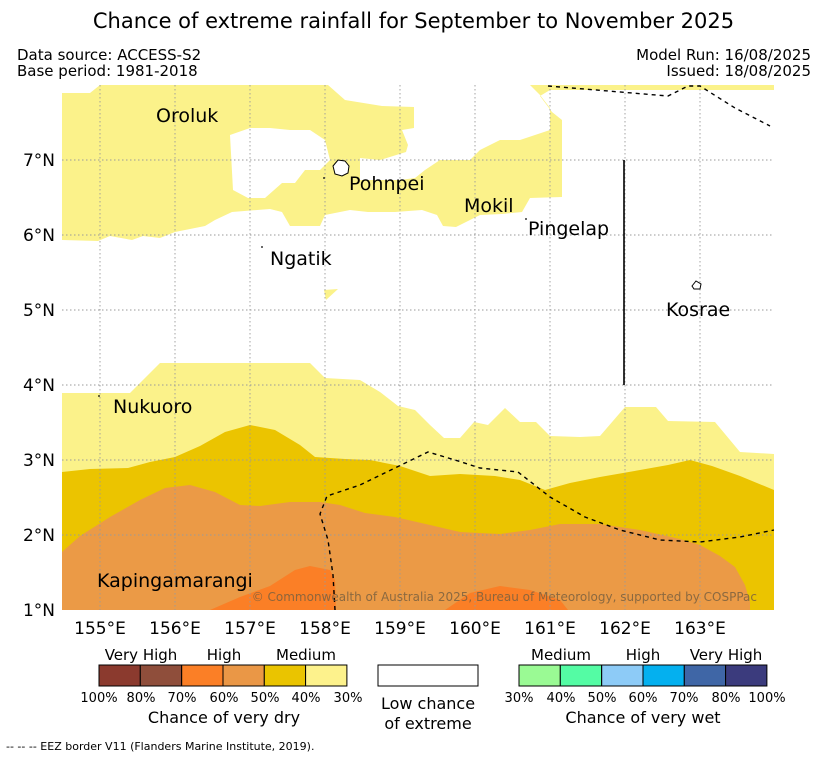  Describe the element at coordinates (700, 629) in the screenshot. I see `lon-label: 163°E` at that location.